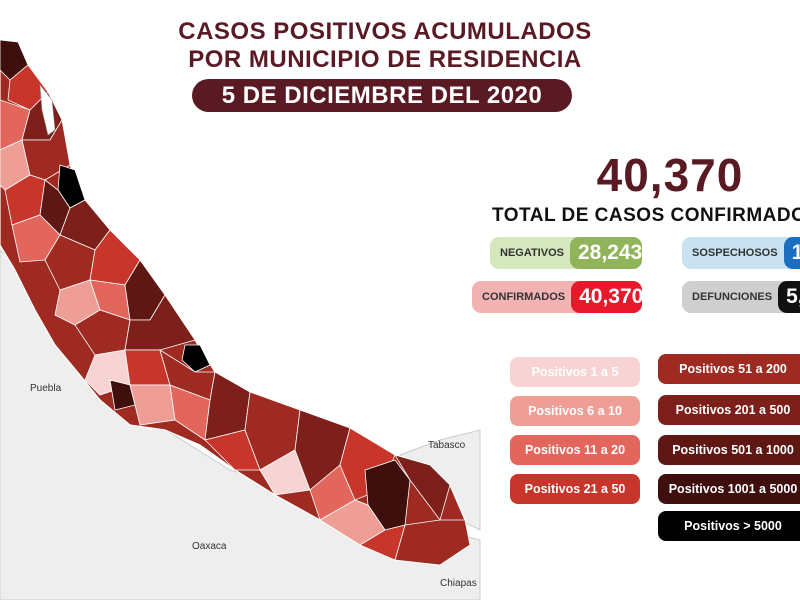 Image resolution: width=800 pixels, height=600 pixels. I want to click on state-label-tabasco: Tabasco, so click(447, 445).